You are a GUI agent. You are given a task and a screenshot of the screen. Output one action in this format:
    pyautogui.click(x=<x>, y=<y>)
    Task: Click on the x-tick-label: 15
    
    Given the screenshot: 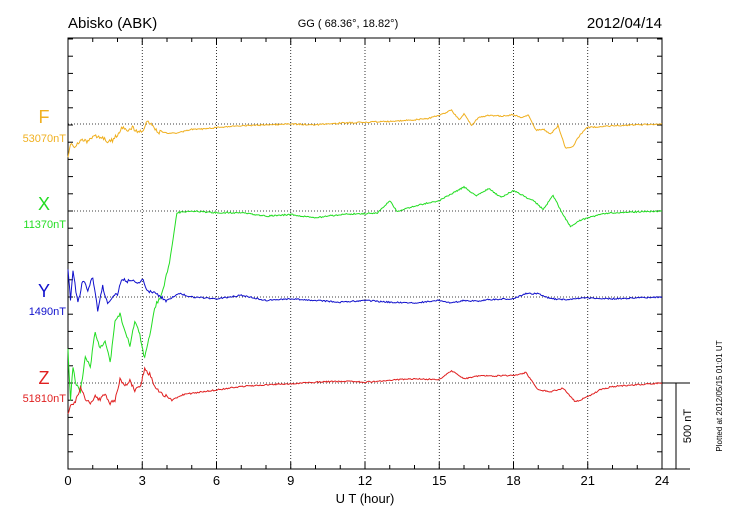 What is the action you would take?
    pyautogui.click(x=439, y=480)
    